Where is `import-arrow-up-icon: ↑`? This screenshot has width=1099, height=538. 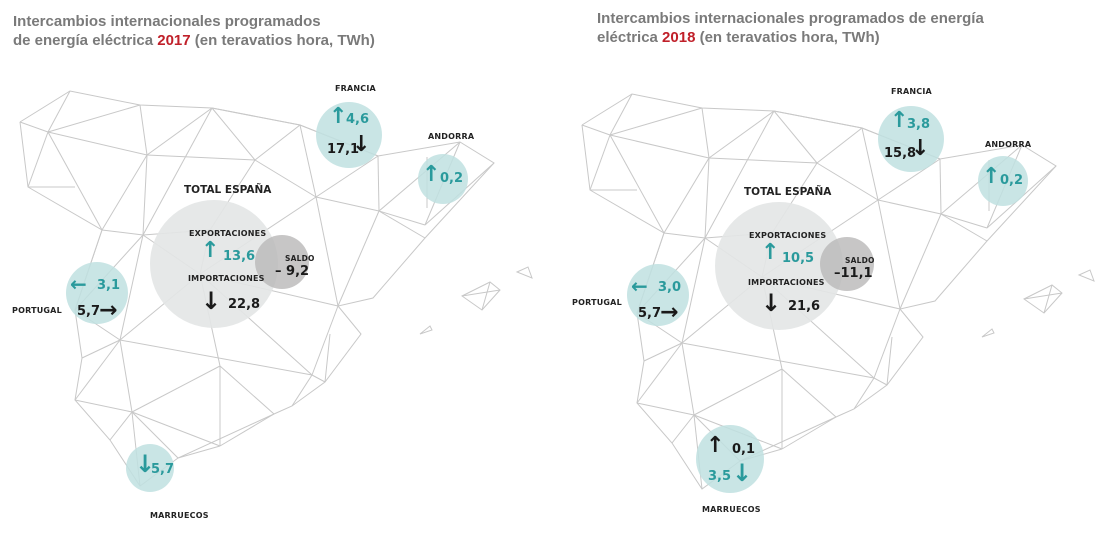 import-arrow-up-icon: ↑ is located at coordinates (715, 445).